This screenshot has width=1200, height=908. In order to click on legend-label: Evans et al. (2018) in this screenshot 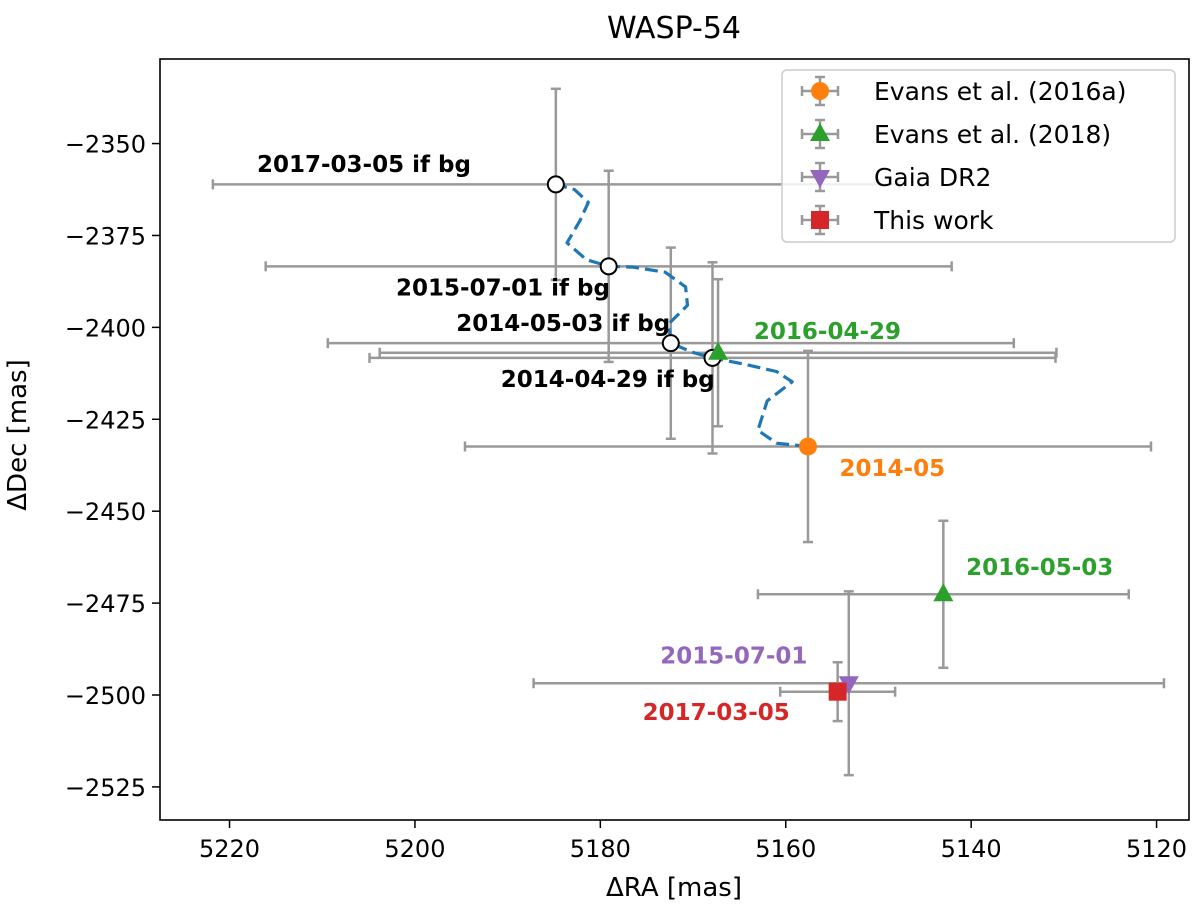, I will do `click(992, 134)`.